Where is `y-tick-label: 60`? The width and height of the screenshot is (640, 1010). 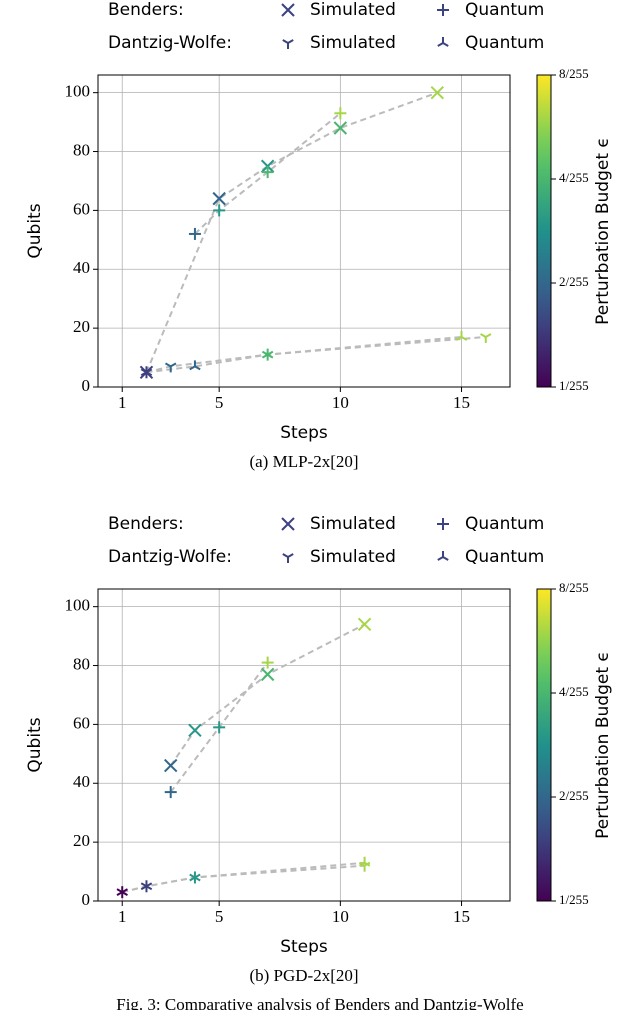
y-tick-label: 60 is located at coordinates (81, 722).